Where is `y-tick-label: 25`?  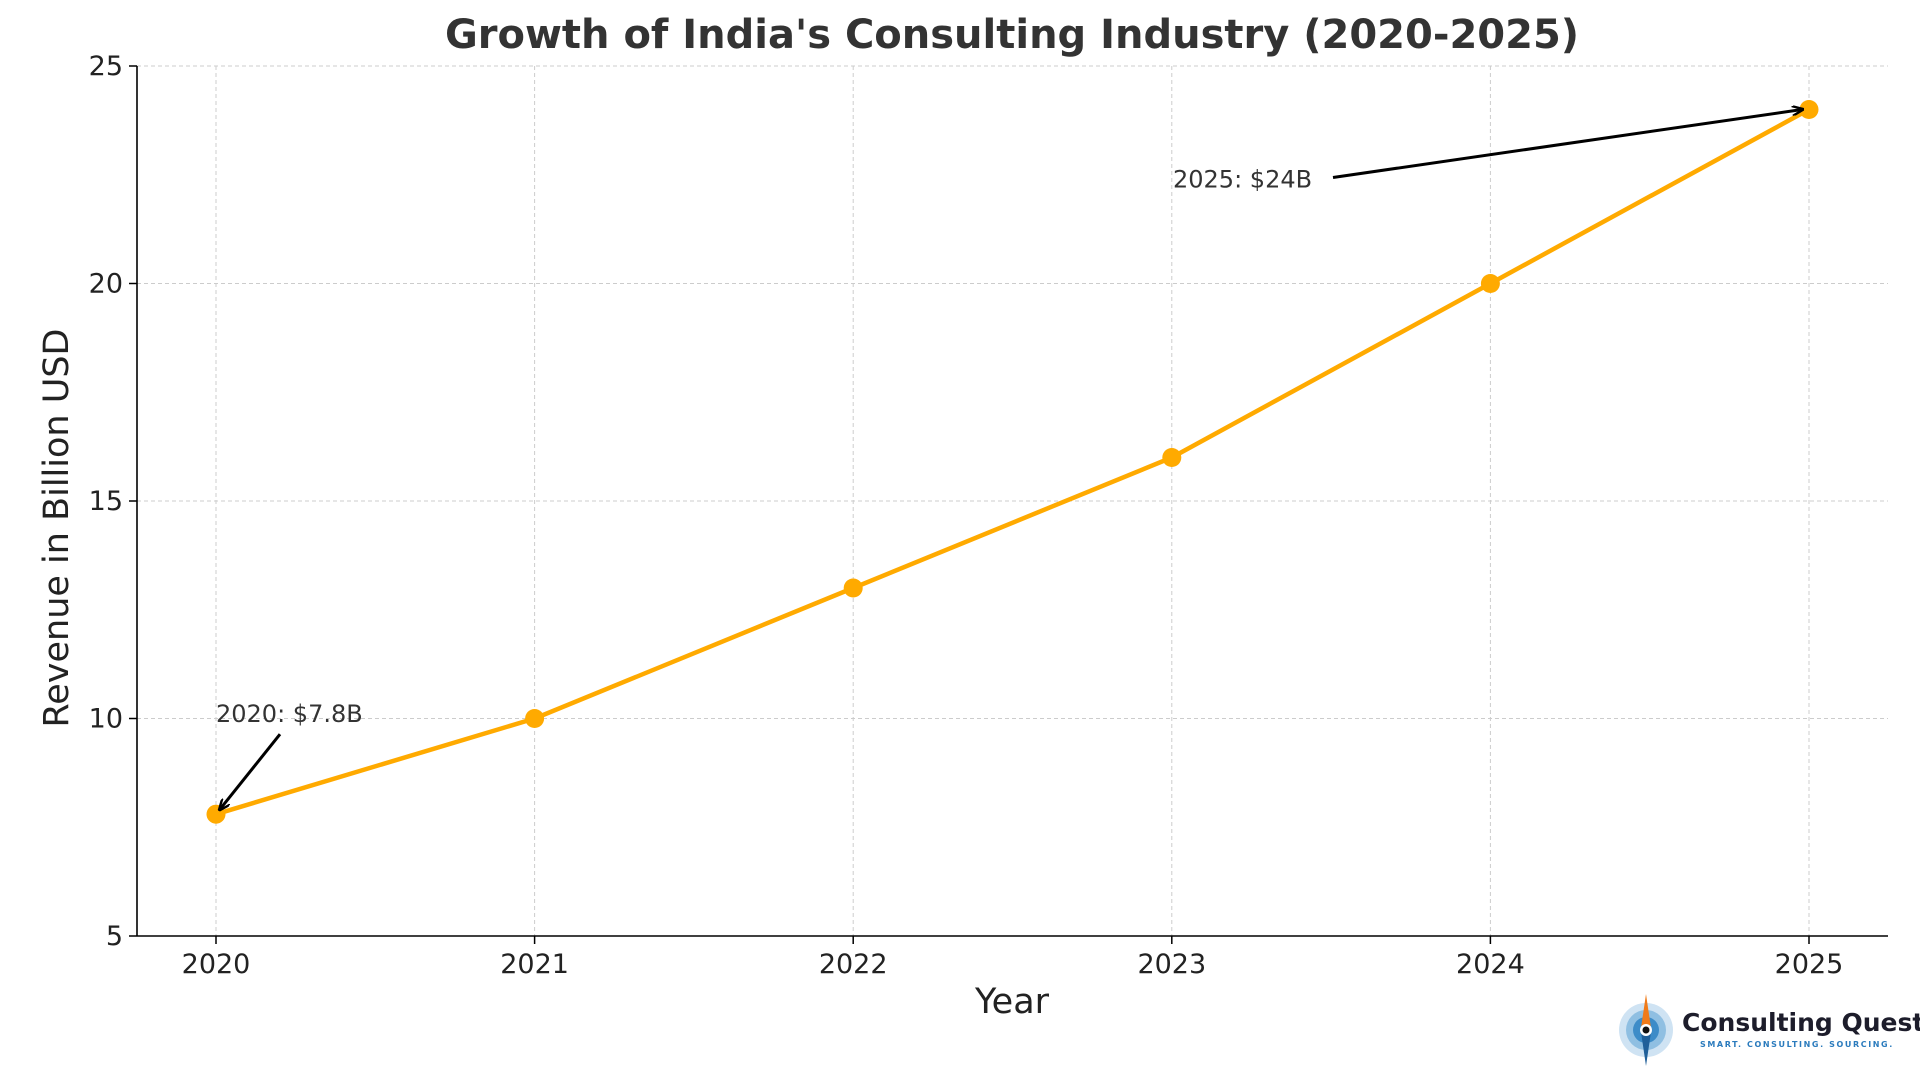
y-tick-label: 25 is located at coordinates (106, 66).